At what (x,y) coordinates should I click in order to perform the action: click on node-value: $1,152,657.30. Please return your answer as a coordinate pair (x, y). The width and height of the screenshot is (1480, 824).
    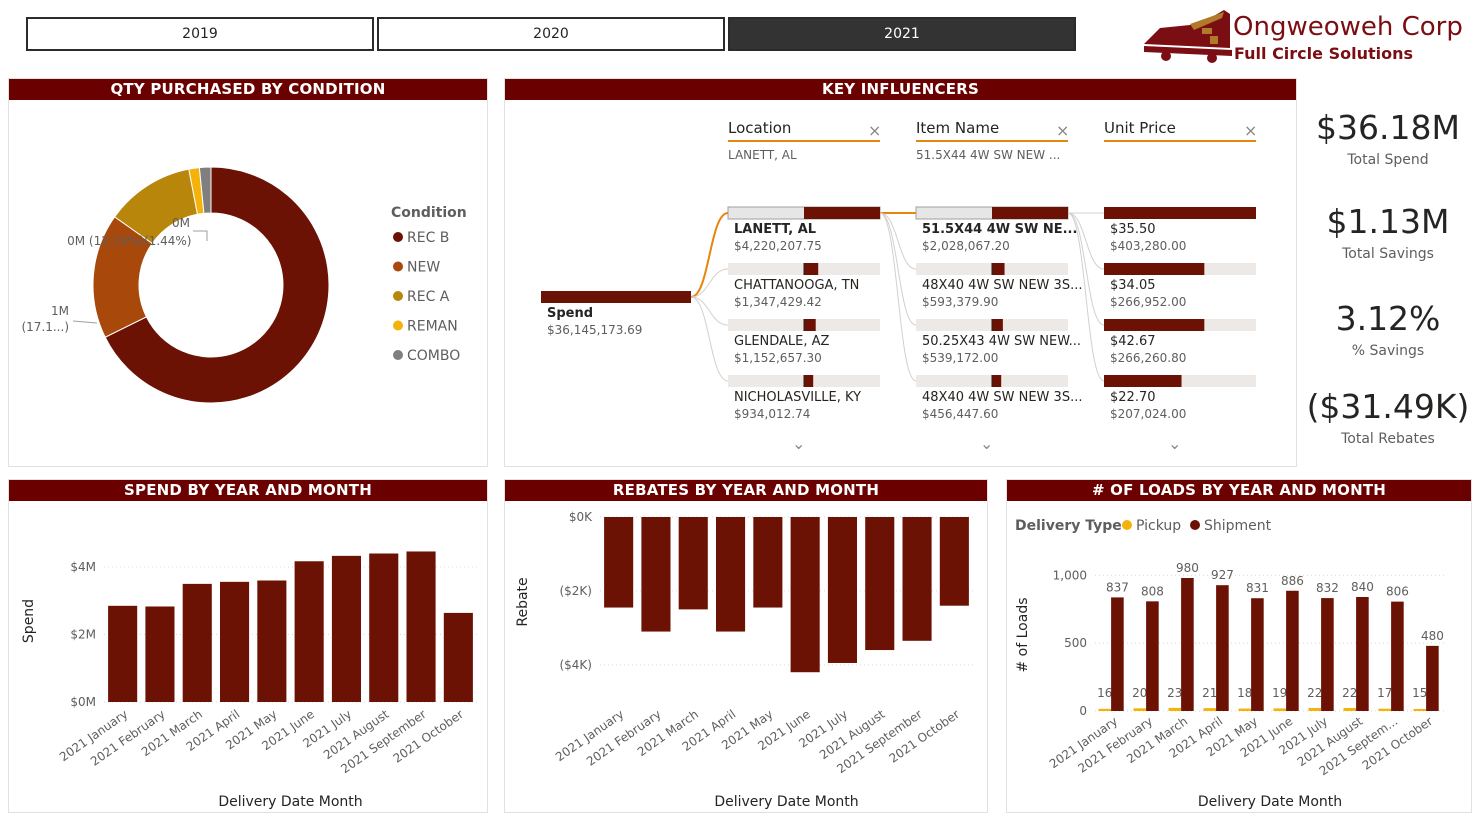
    Looking at the image, I should click on (778, 358).